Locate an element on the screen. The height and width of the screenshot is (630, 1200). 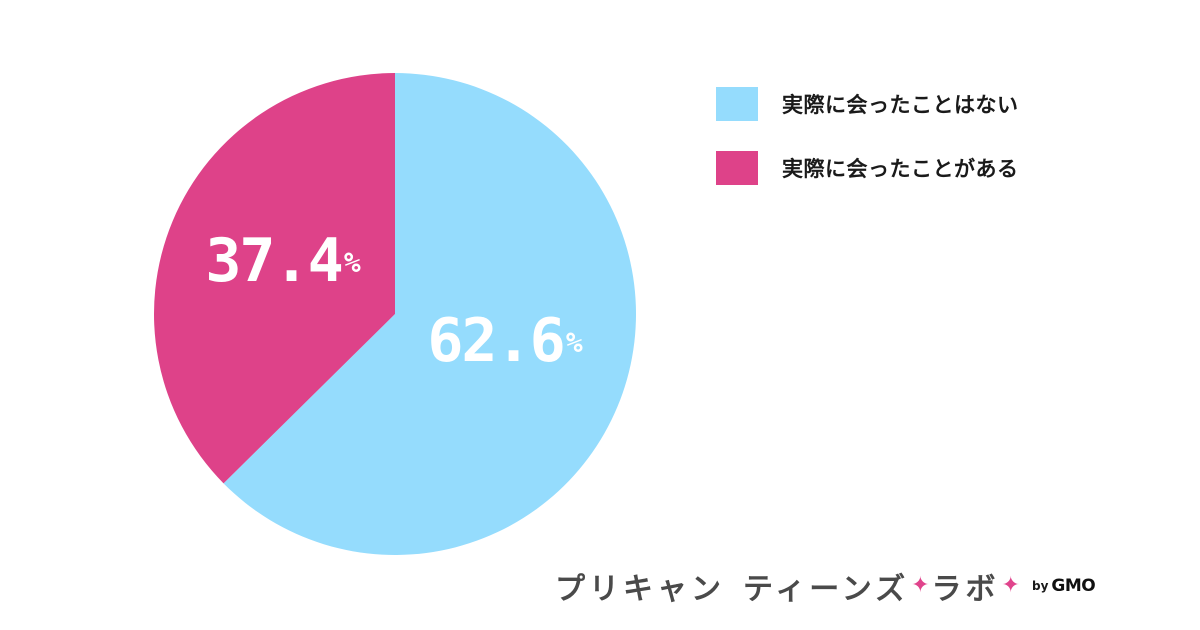
brand-company: GMO is located at coordinates (1073, 586).